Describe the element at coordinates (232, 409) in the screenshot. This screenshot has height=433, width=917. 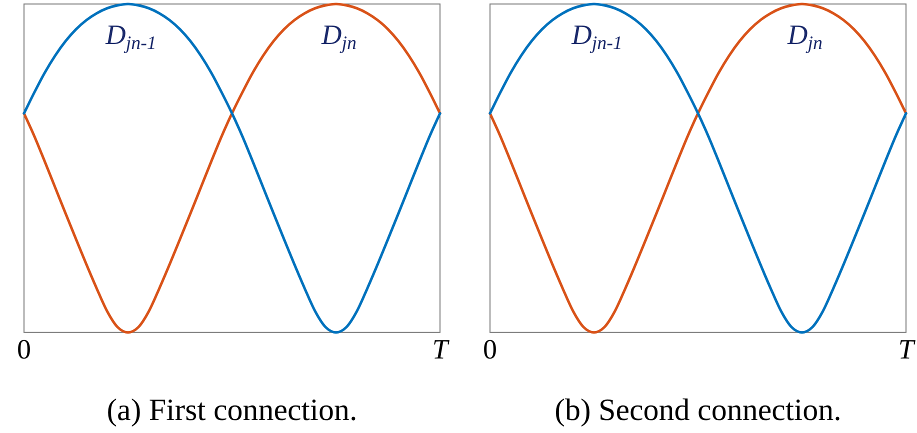
I see `text: (a) First connection.` at that location.